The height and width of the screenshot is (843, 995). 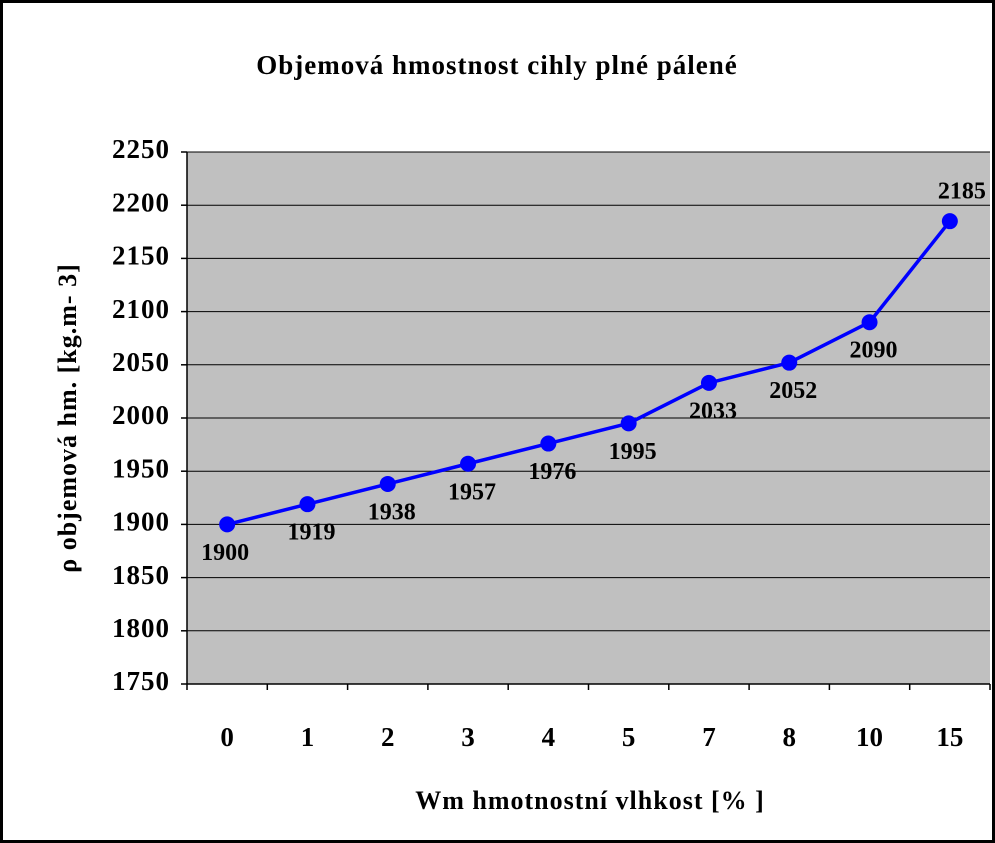 What do you see at coordinates (709, 737) in the screenshot?
I see `x-tick-label: 7` at bounding box center [709, 737].